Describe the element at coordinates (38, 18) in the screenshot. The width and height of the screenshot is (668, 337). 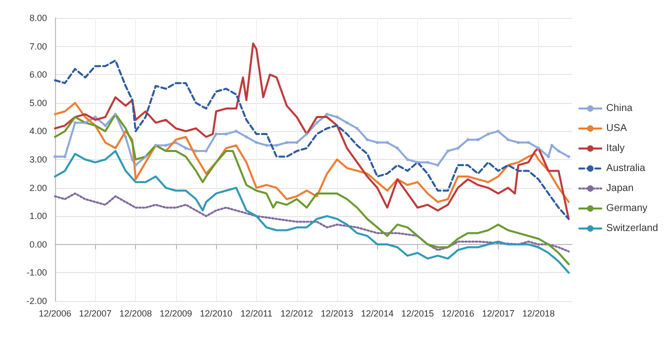
I see `y-tick-label: 8.00` at that location.